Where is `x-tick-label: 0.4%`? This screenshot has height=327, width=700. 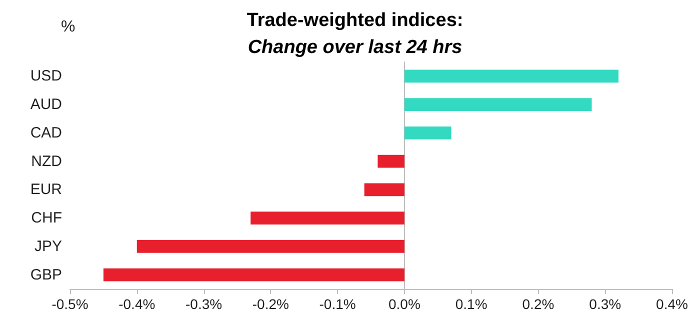 x-tick-label: 0.4% is located at coordinates (672, 304).